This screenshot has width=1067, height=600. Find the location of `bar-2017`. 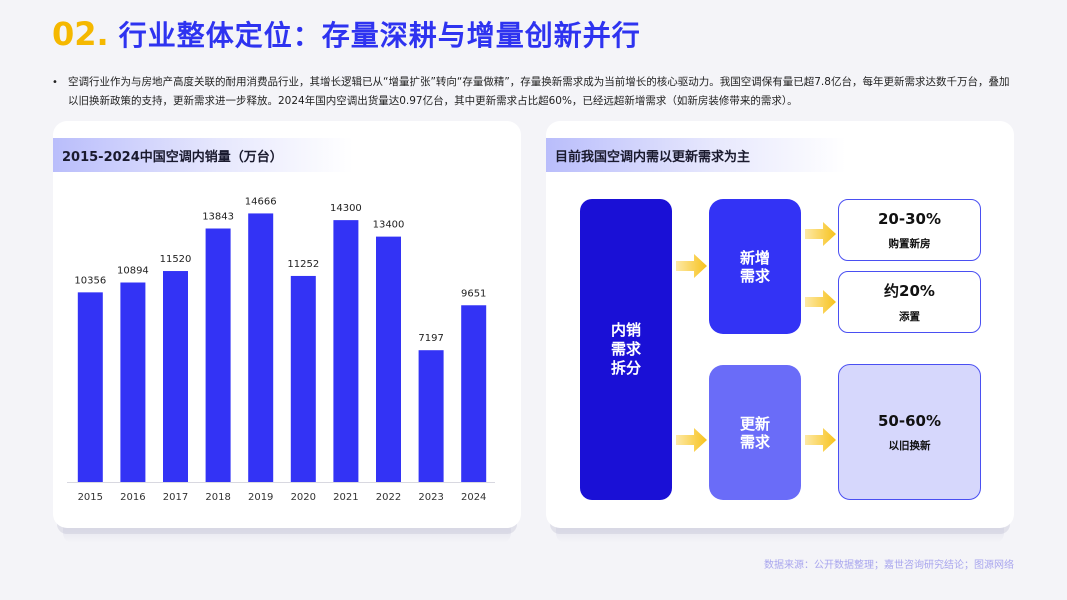

bar-2017 is located at coordinates (175, 376).